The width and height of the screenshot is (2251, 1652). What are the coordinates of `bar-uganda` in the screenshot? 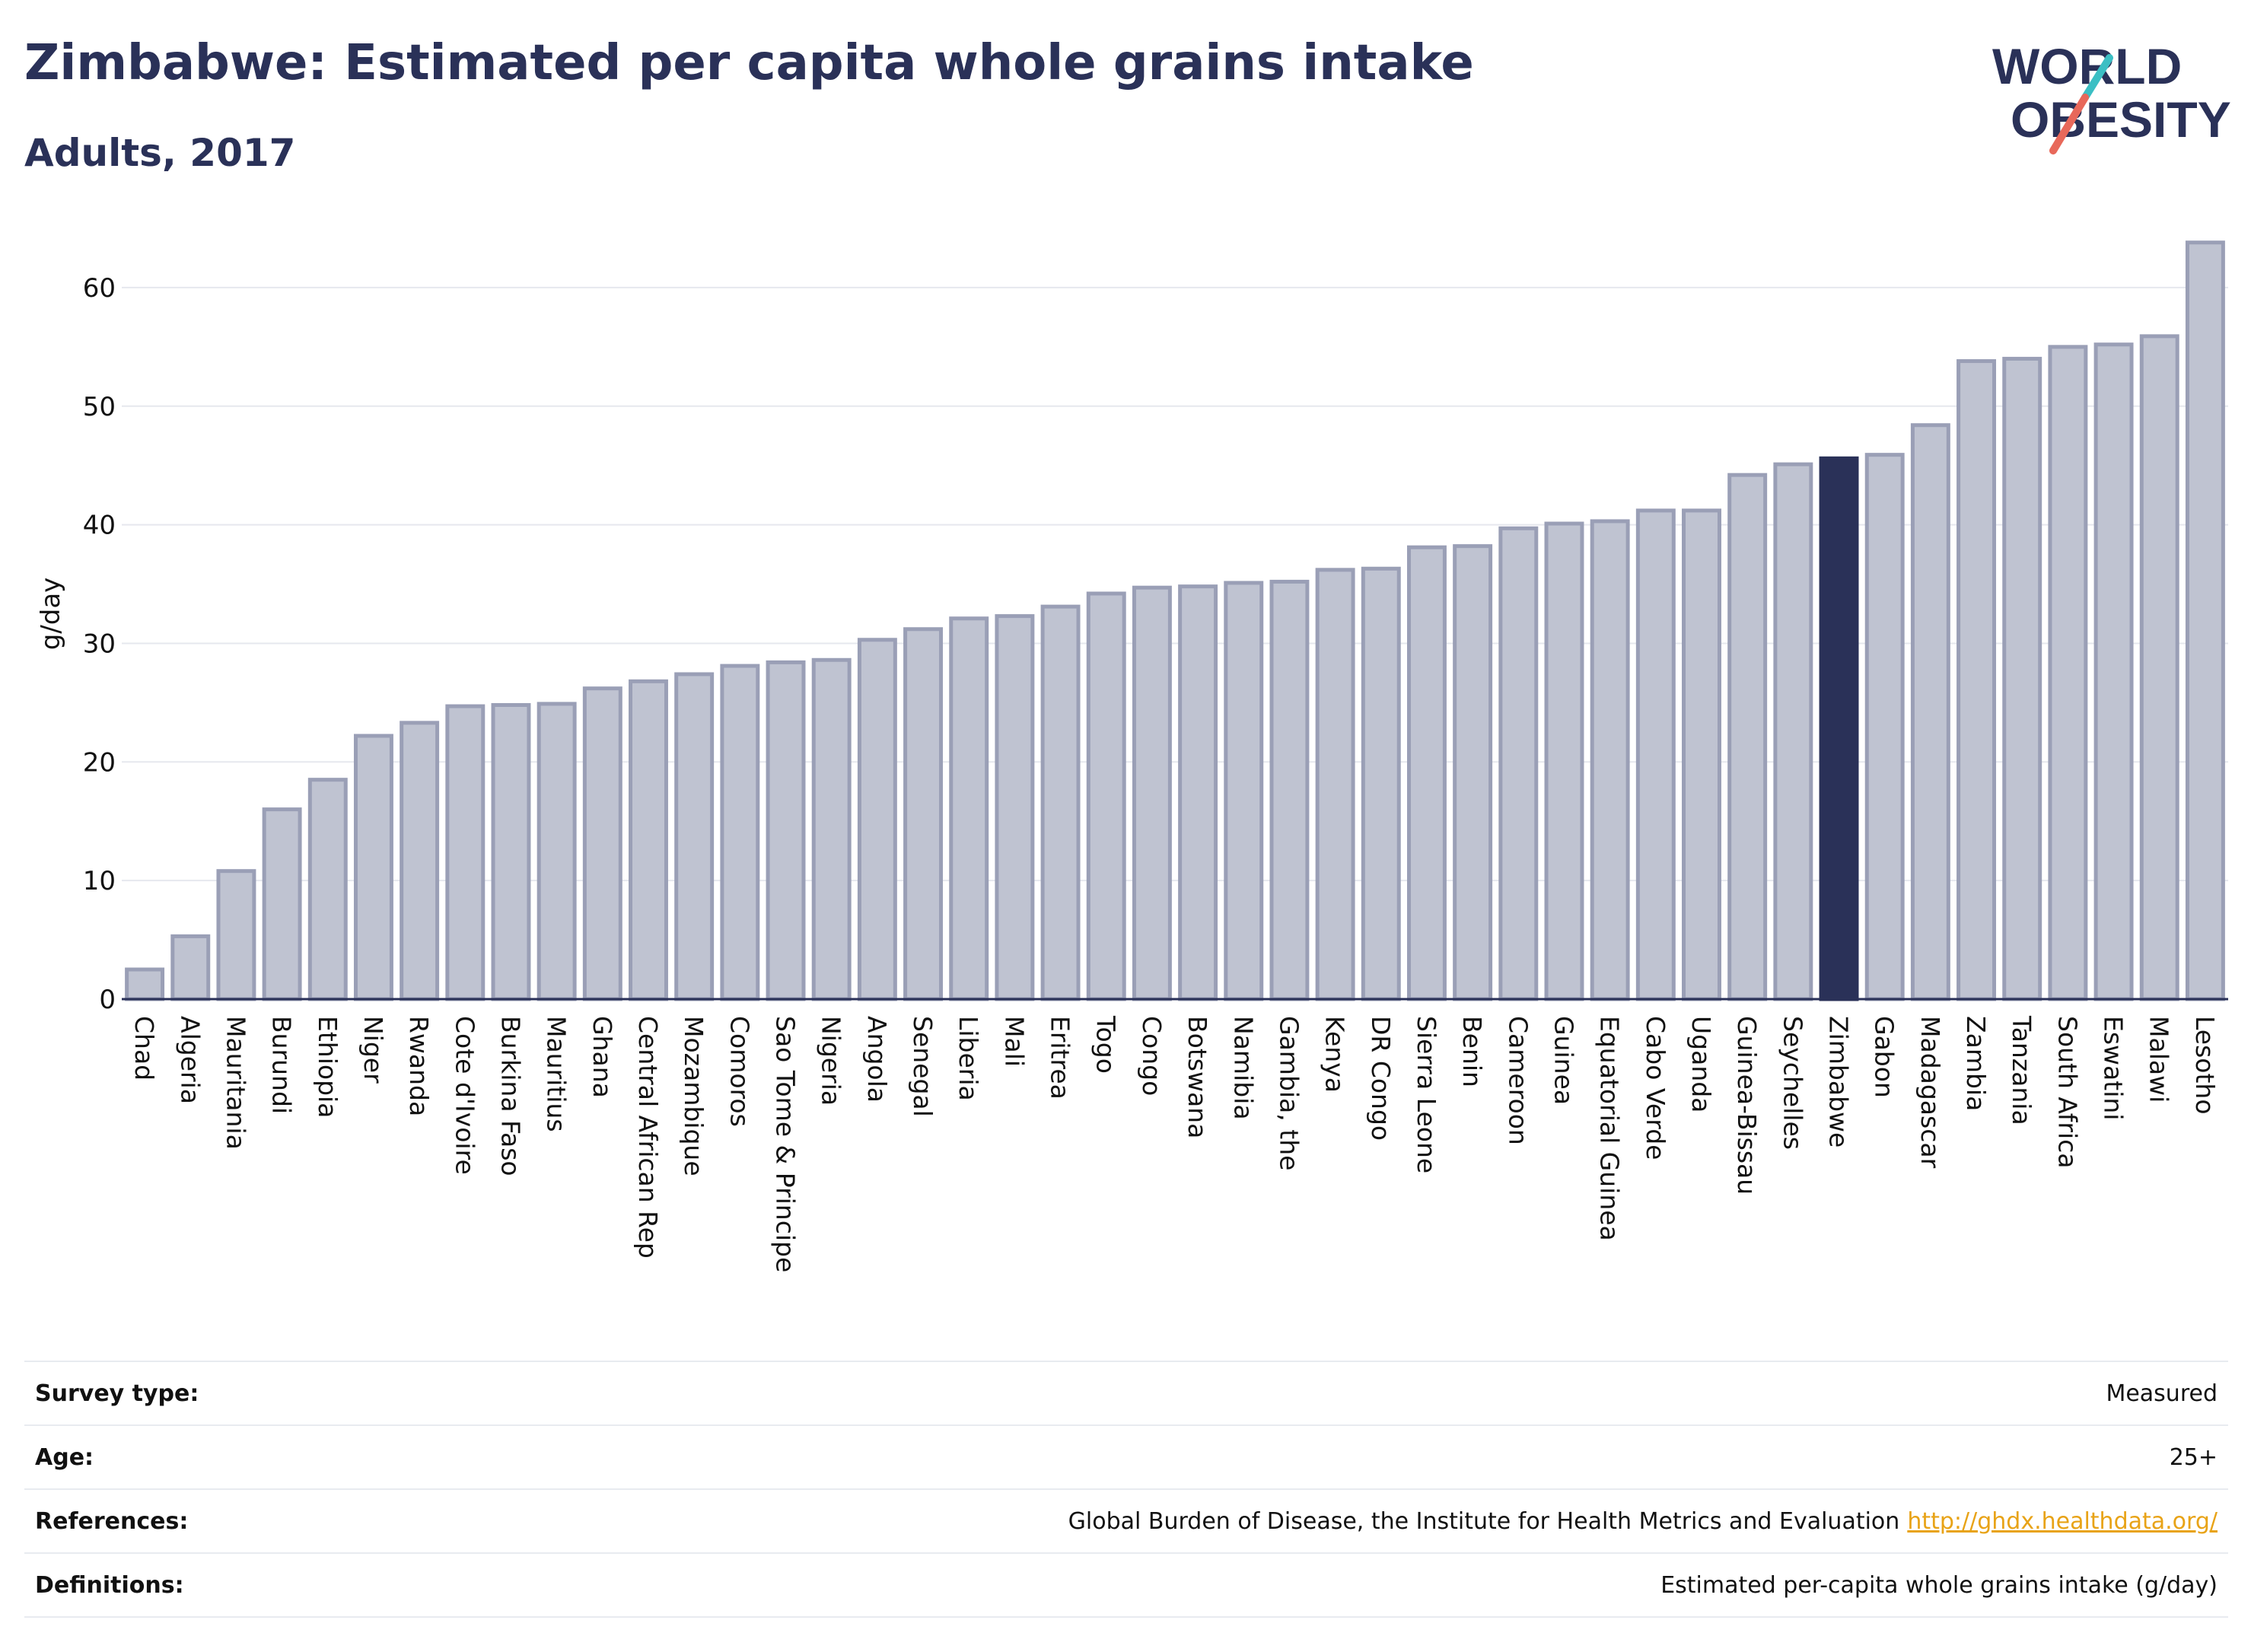 It's located at (1701, 754).